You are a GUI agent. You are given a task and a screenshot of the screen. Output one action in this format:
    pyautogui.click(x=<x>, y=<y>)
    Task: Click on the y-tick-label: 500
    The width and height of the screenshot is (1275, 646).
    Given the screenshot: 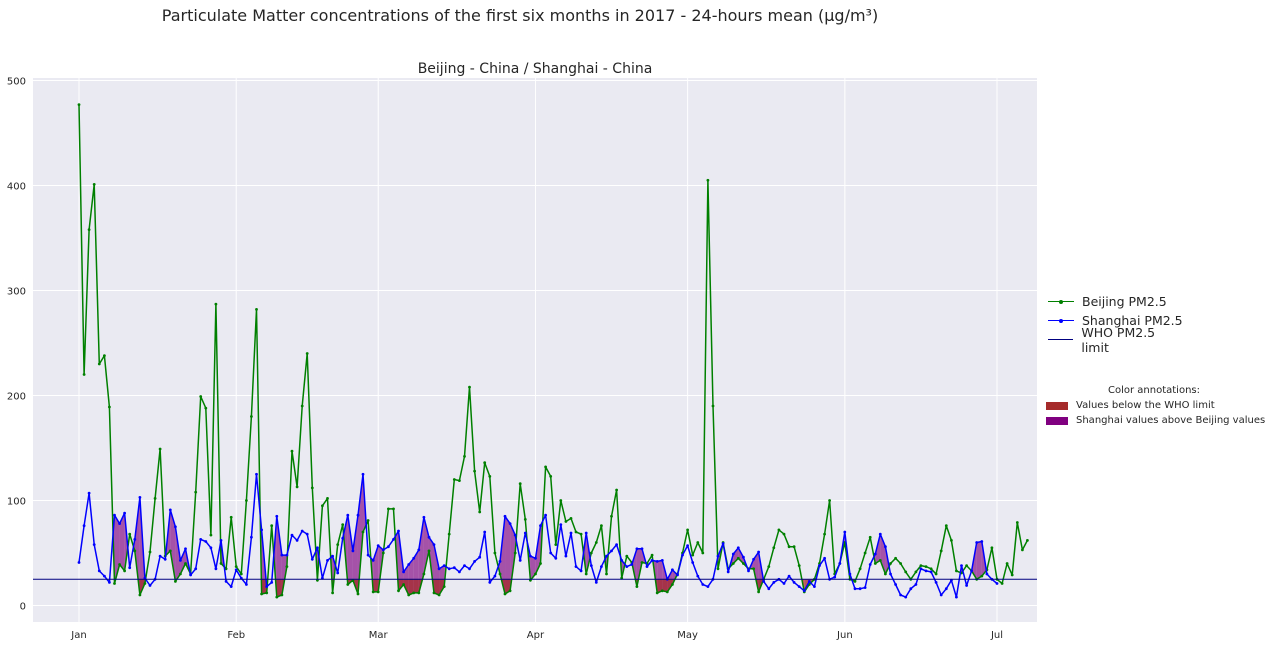 What is the action you would take?
    pyautogui.click(x=16, y=82)
    